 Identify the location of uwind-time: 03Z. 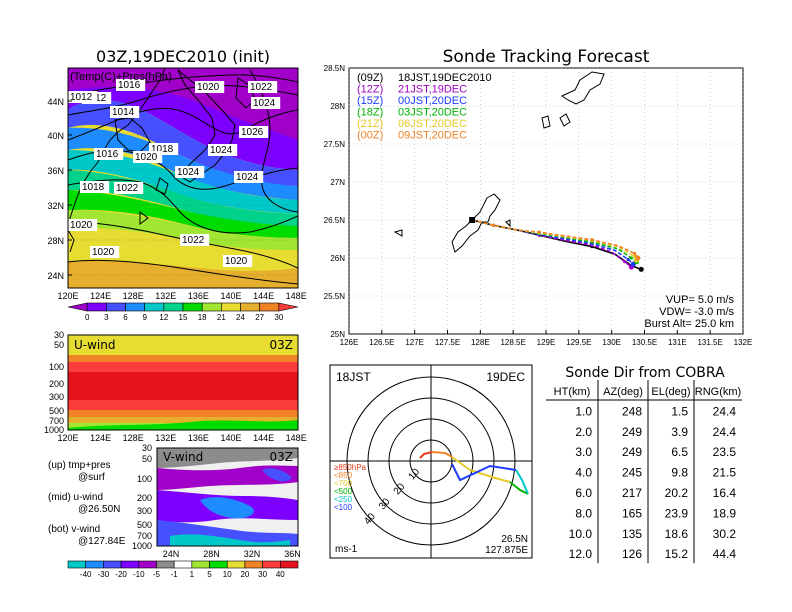
(282, 345).